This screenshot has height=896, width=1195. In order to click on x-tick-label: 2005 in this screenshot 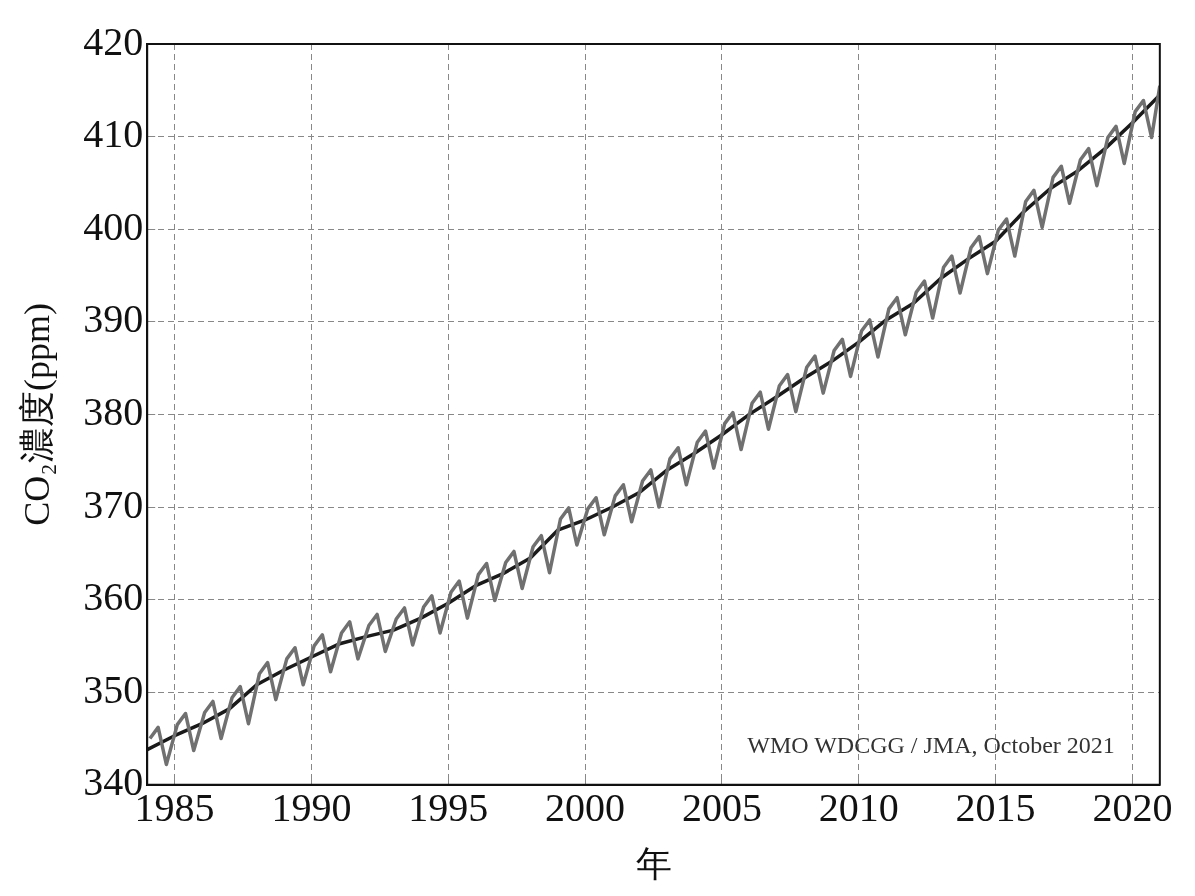, I will do `click(721, 808)`.